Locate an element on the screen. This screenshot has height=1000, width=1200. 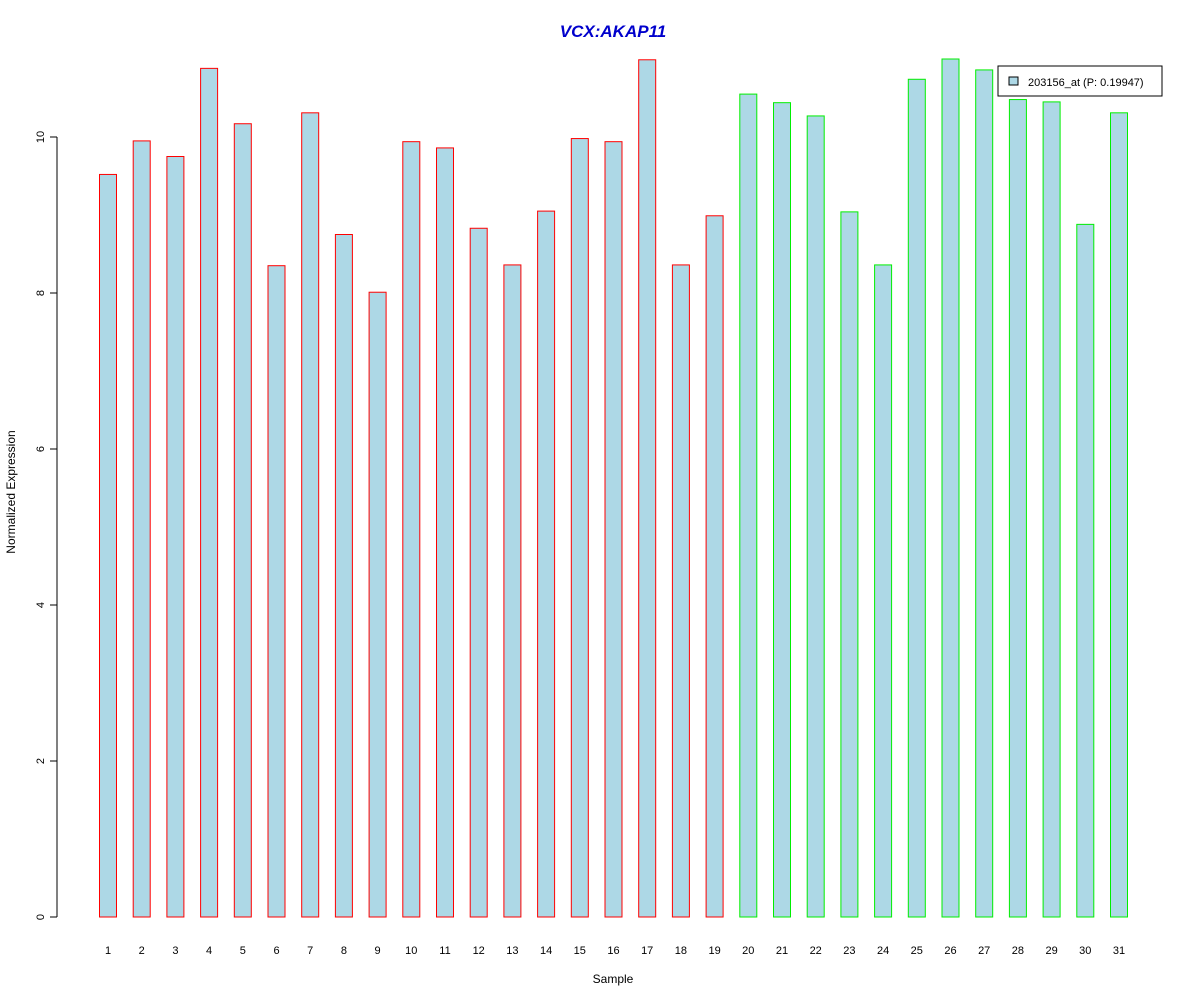
x-tick-label: 7 is located at coordinates (310, 951).